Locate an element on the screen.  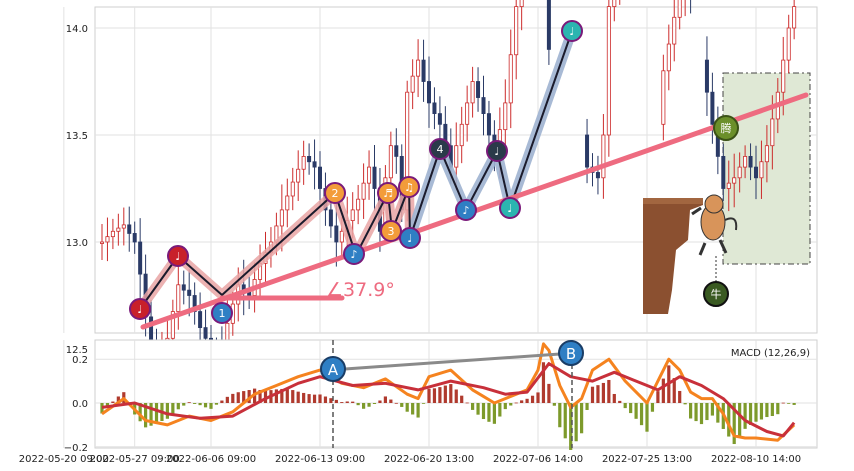
wave-badge: 2 is located at coordinates (335, 193).